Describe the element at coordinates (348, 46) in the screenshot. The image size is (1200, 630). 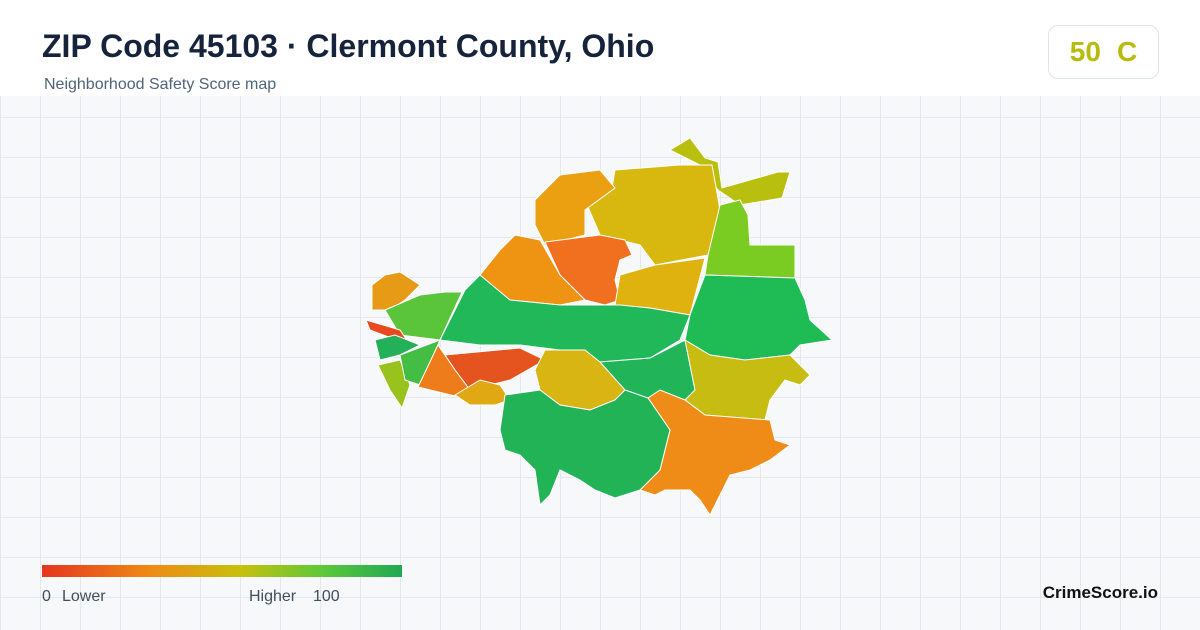
I see `title: ZIP Code 45103 · Clermont County, Ohio` at that location.